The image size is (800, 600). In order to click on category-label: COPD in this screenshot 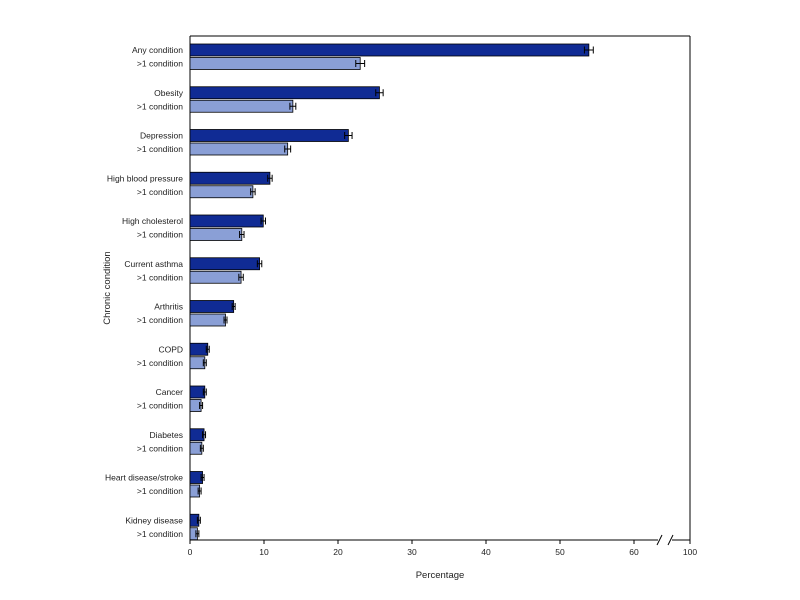, I will do `click(170, 349)`.